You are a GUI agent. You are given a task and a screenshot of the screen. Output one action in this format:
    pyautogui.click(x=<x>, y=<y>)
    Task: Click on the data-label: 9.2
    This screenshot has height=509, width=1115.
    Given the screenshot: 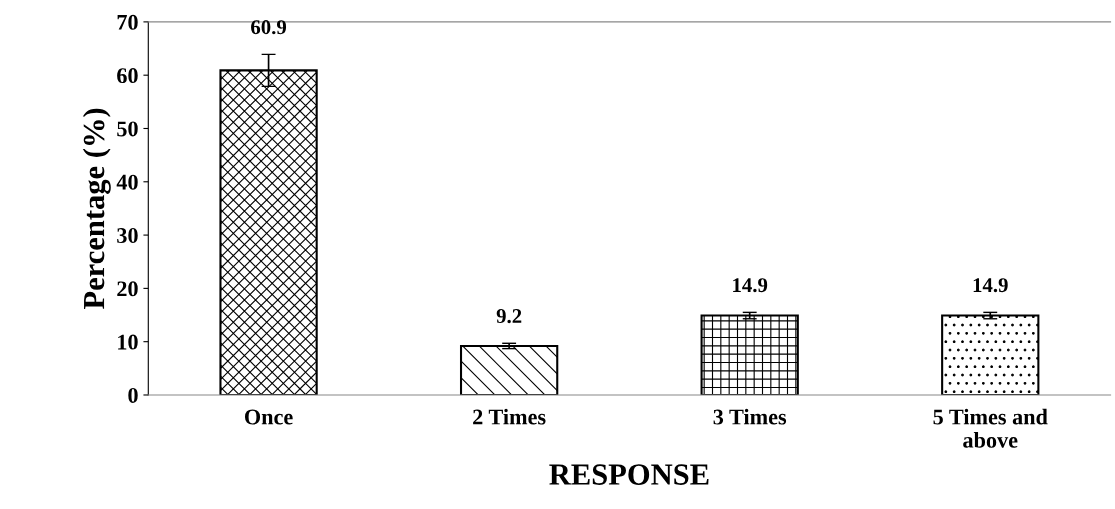 What is the action you would take?
    pyautogui.click(x=509, y=316)
    